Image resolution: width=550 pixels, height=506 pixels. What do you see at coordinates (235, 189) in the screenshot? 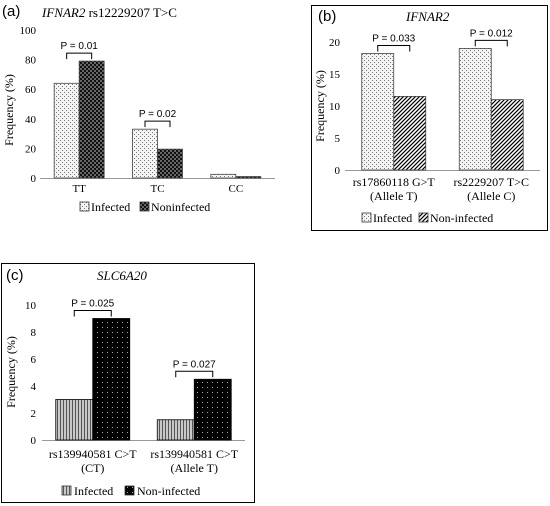
I see `category-label: CC` at bounding box center [235, 189].